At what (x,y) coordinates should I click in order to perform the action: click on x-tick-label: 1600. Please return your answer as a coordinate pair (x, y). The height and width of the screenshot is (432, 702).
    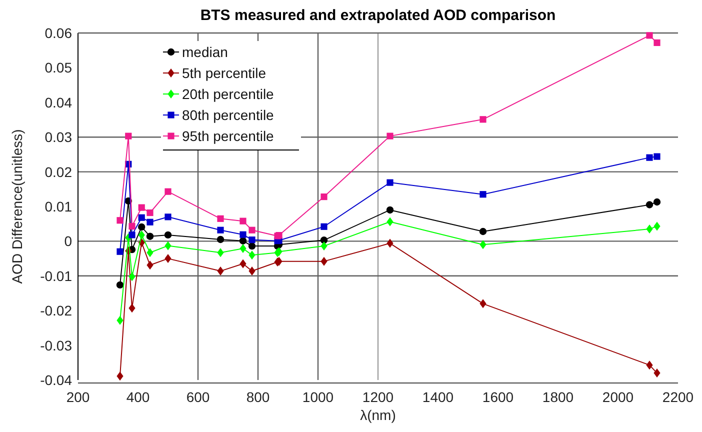
    Looking at the image, I should click on (498, 397).